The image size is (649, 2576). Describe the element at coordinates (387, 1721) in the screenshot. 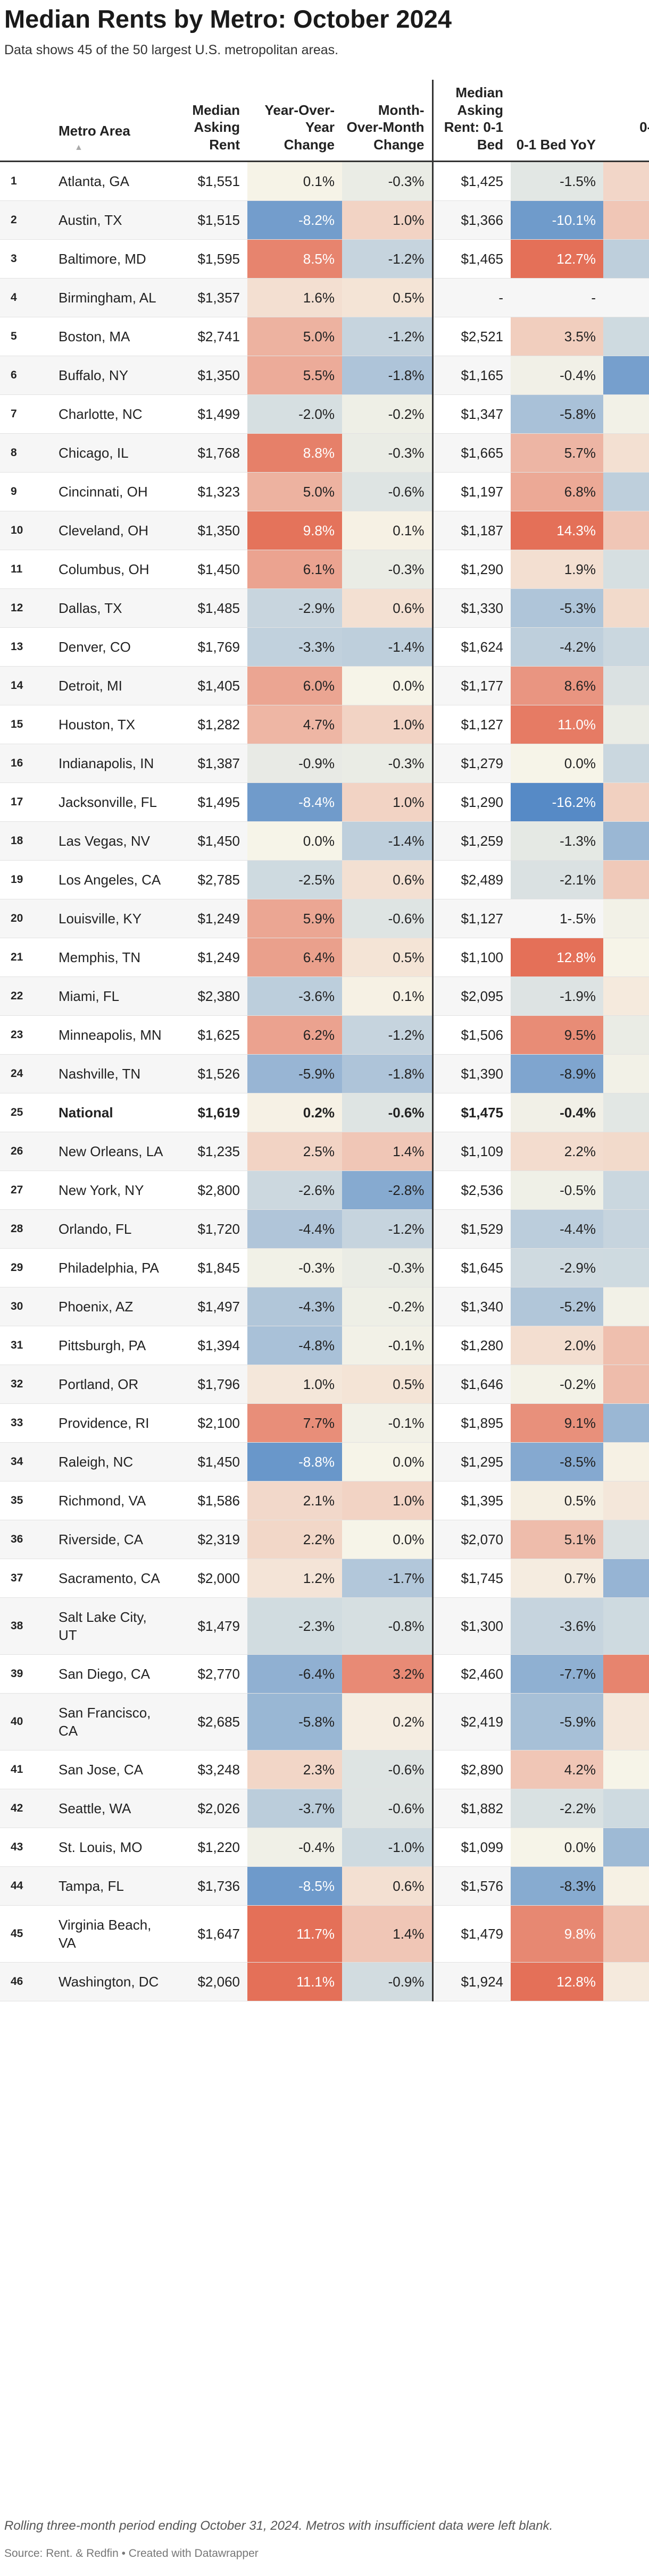

I see `table-cell: 0.2%` at that location.